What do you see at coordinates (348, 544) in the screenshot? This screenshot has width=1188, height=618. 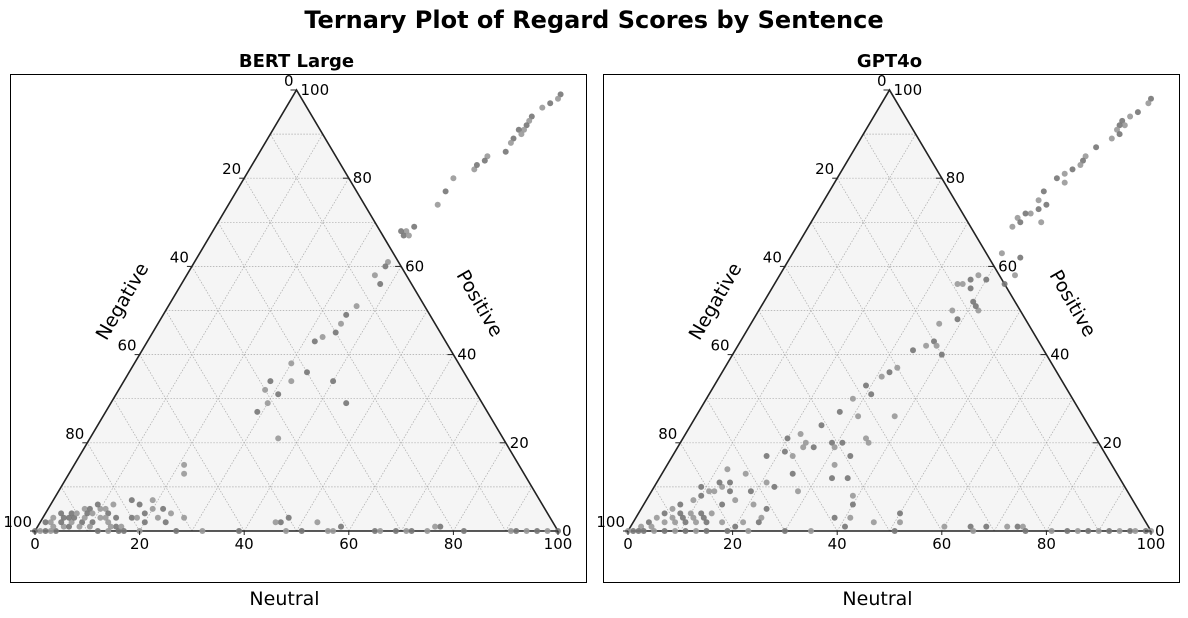 I see `tick-label-neutral: 60` at bounding box center [348, 544].